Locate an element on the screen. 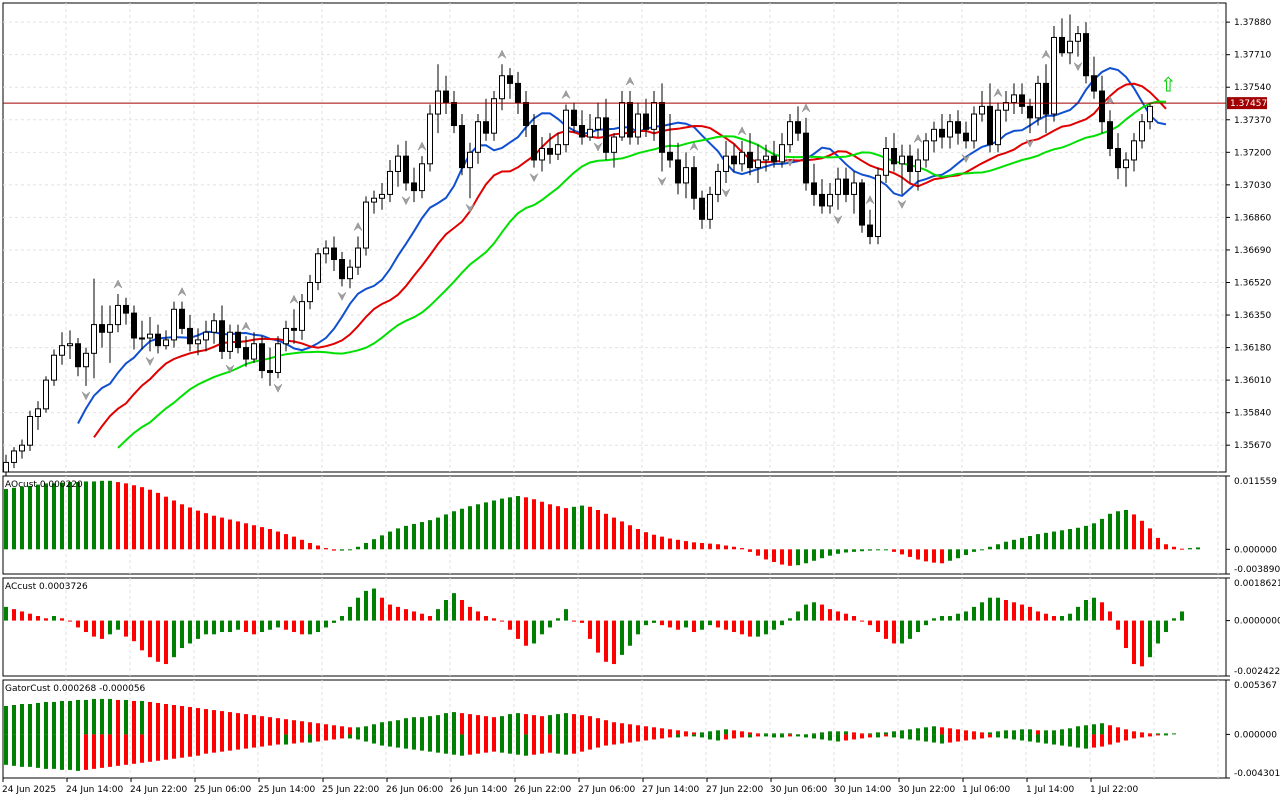 The width and height of the screenshot is (1280, 800). price-tick-label: 1.36350 is located at coordinates (1252, 316).